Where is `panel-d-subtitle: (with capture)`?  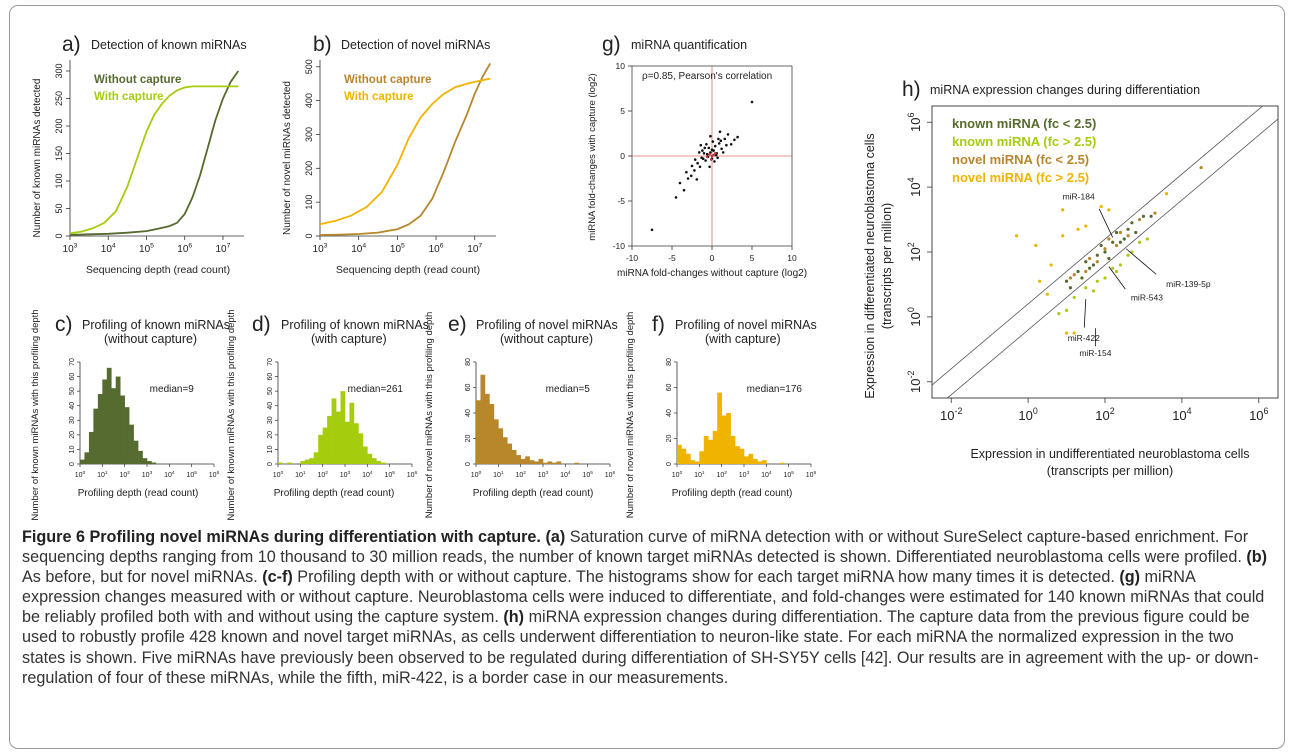
panel-d-subtitle: (with capture) is located at coordinates (349, 339).